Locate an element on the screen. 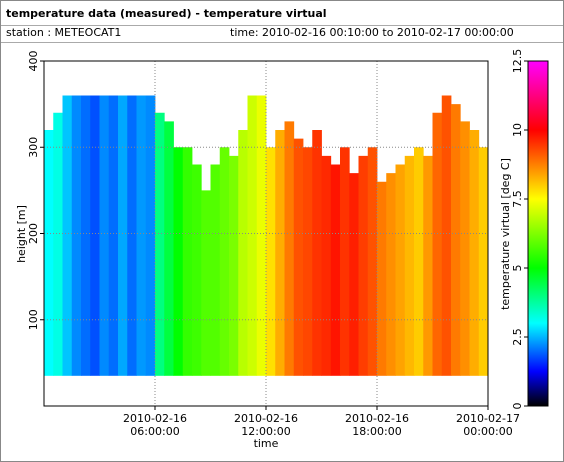 The height and width of the screenshot is (462, 564). x-tick-label: 2010-02-16 06:00:00 is located at coordinates (155, 425).